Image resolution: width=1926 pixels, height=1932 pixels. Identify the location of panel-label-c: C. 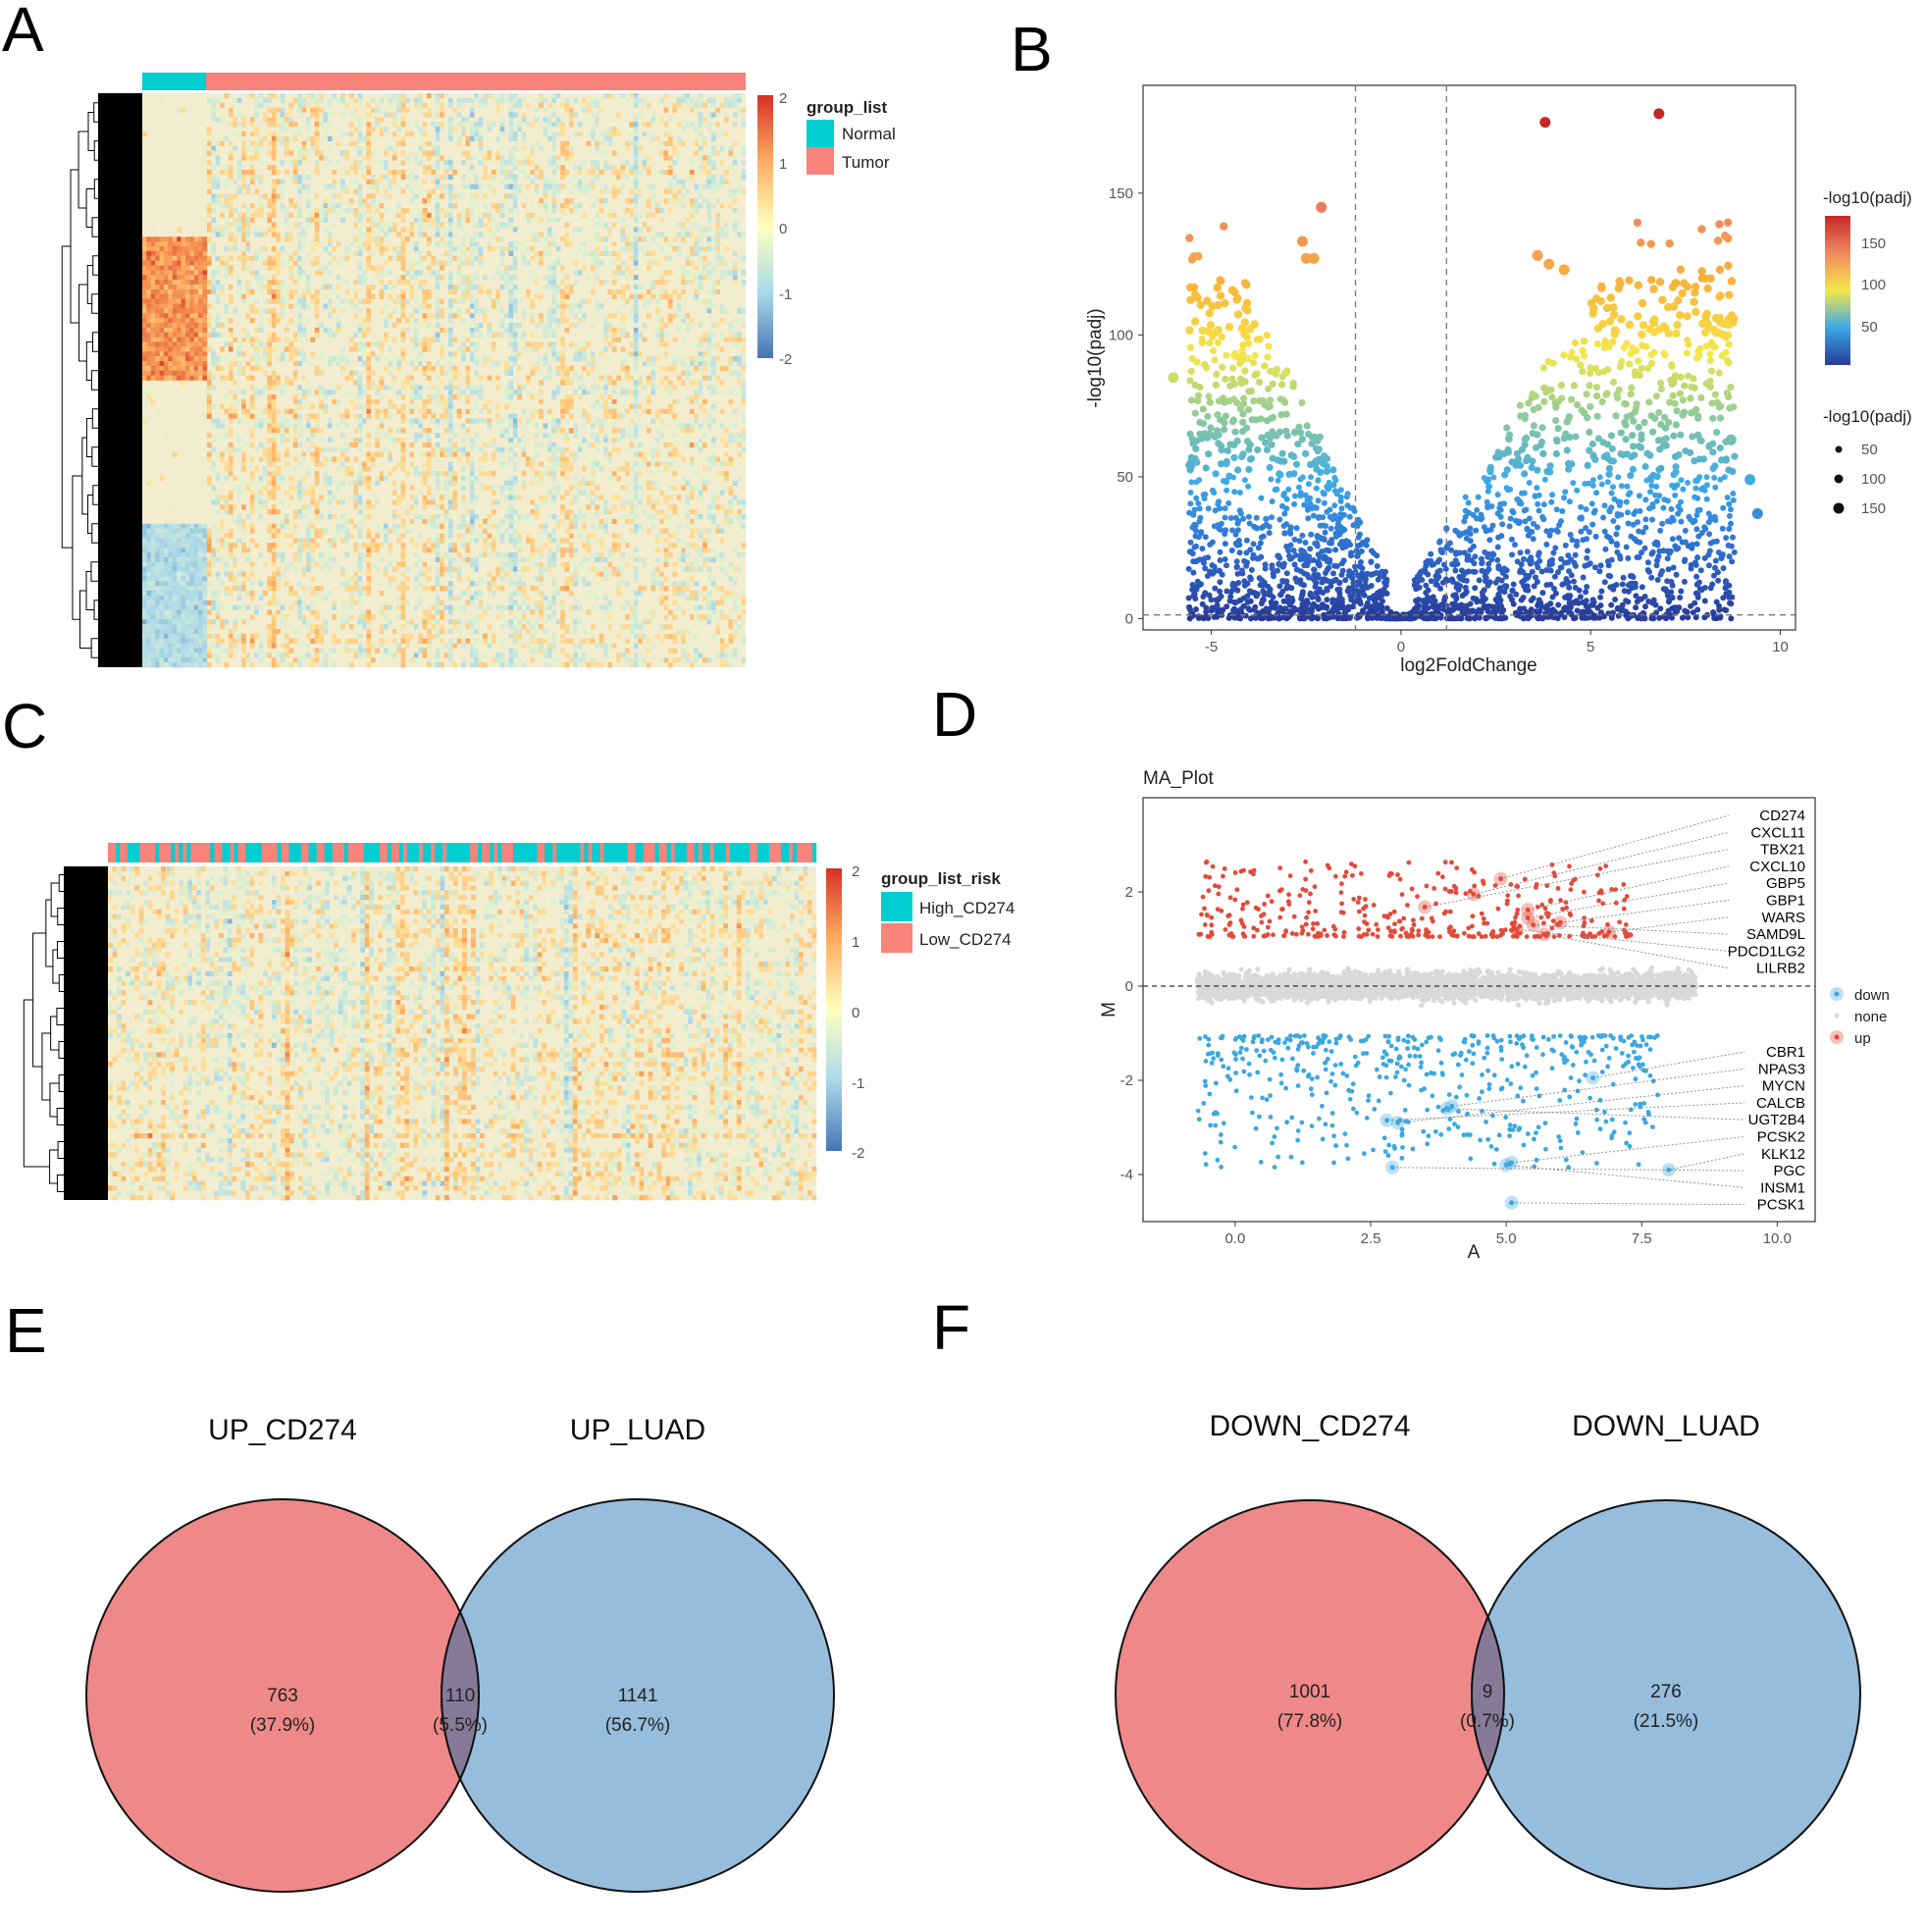
(24, 726).